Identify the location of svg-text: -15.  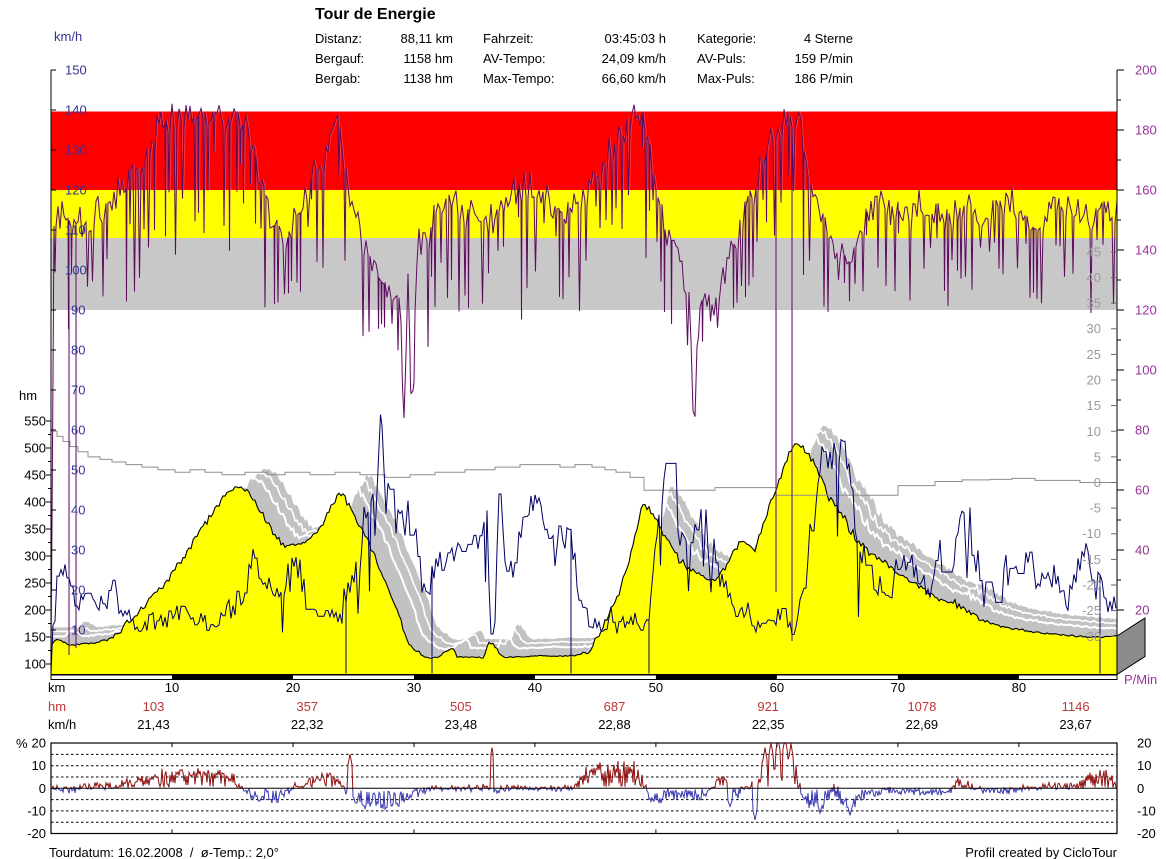
(1091, 559).